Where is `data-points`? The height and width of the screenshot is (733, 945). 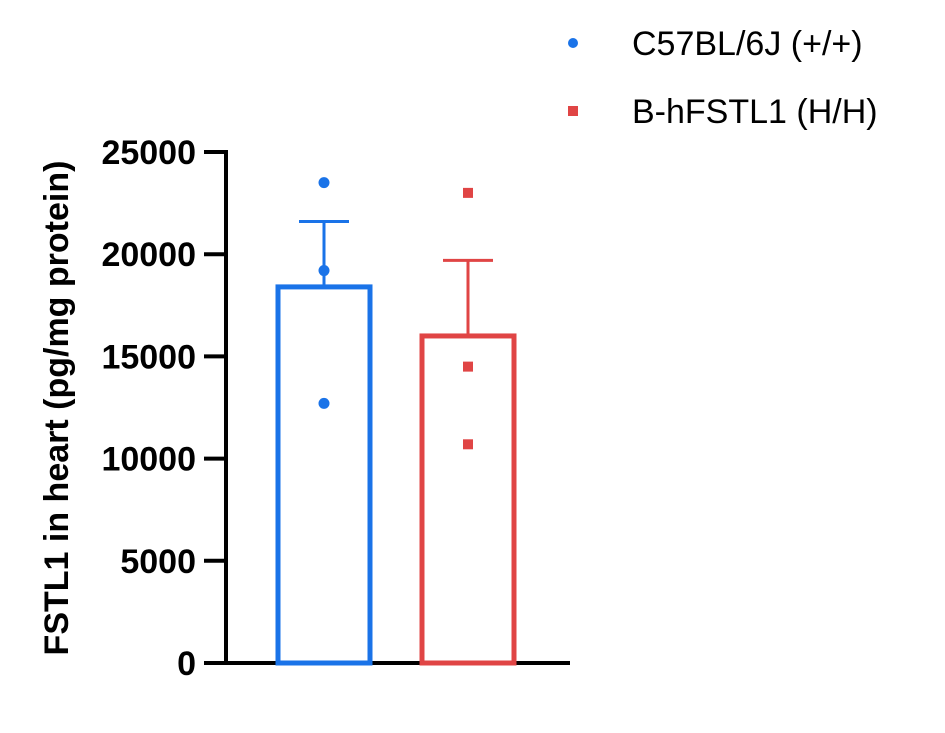 data-points is located at coordinates (395, 313).